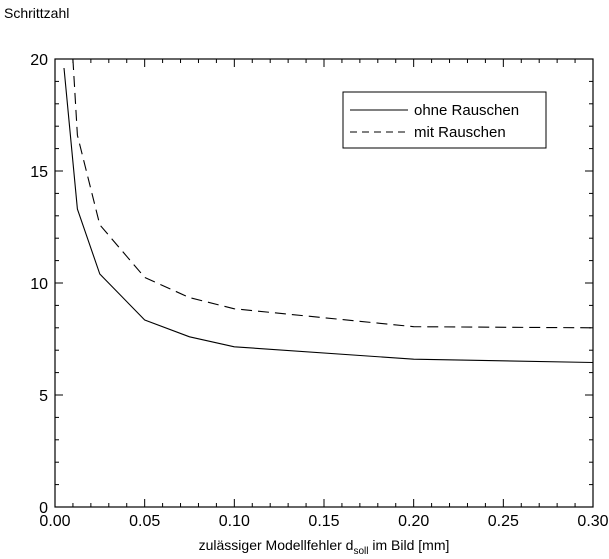 This screenshot has height=559, width=609. Describe the element at coordinates (43, 396) in the screenshot. I see `y-tick-label: 5` at that location.